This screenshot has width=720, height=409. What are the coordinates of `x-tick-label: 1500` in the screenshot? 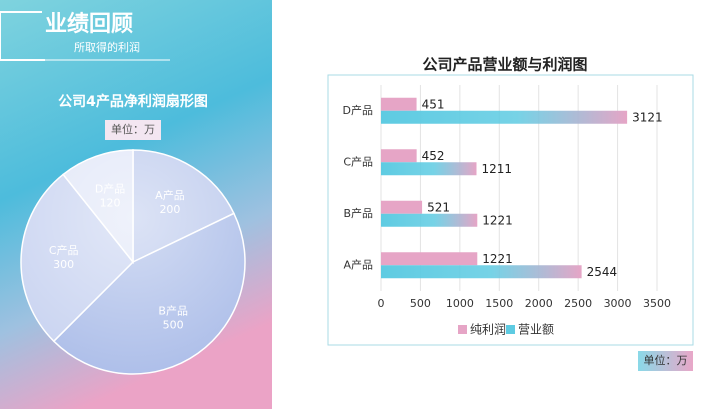 It's located at (499, 303).